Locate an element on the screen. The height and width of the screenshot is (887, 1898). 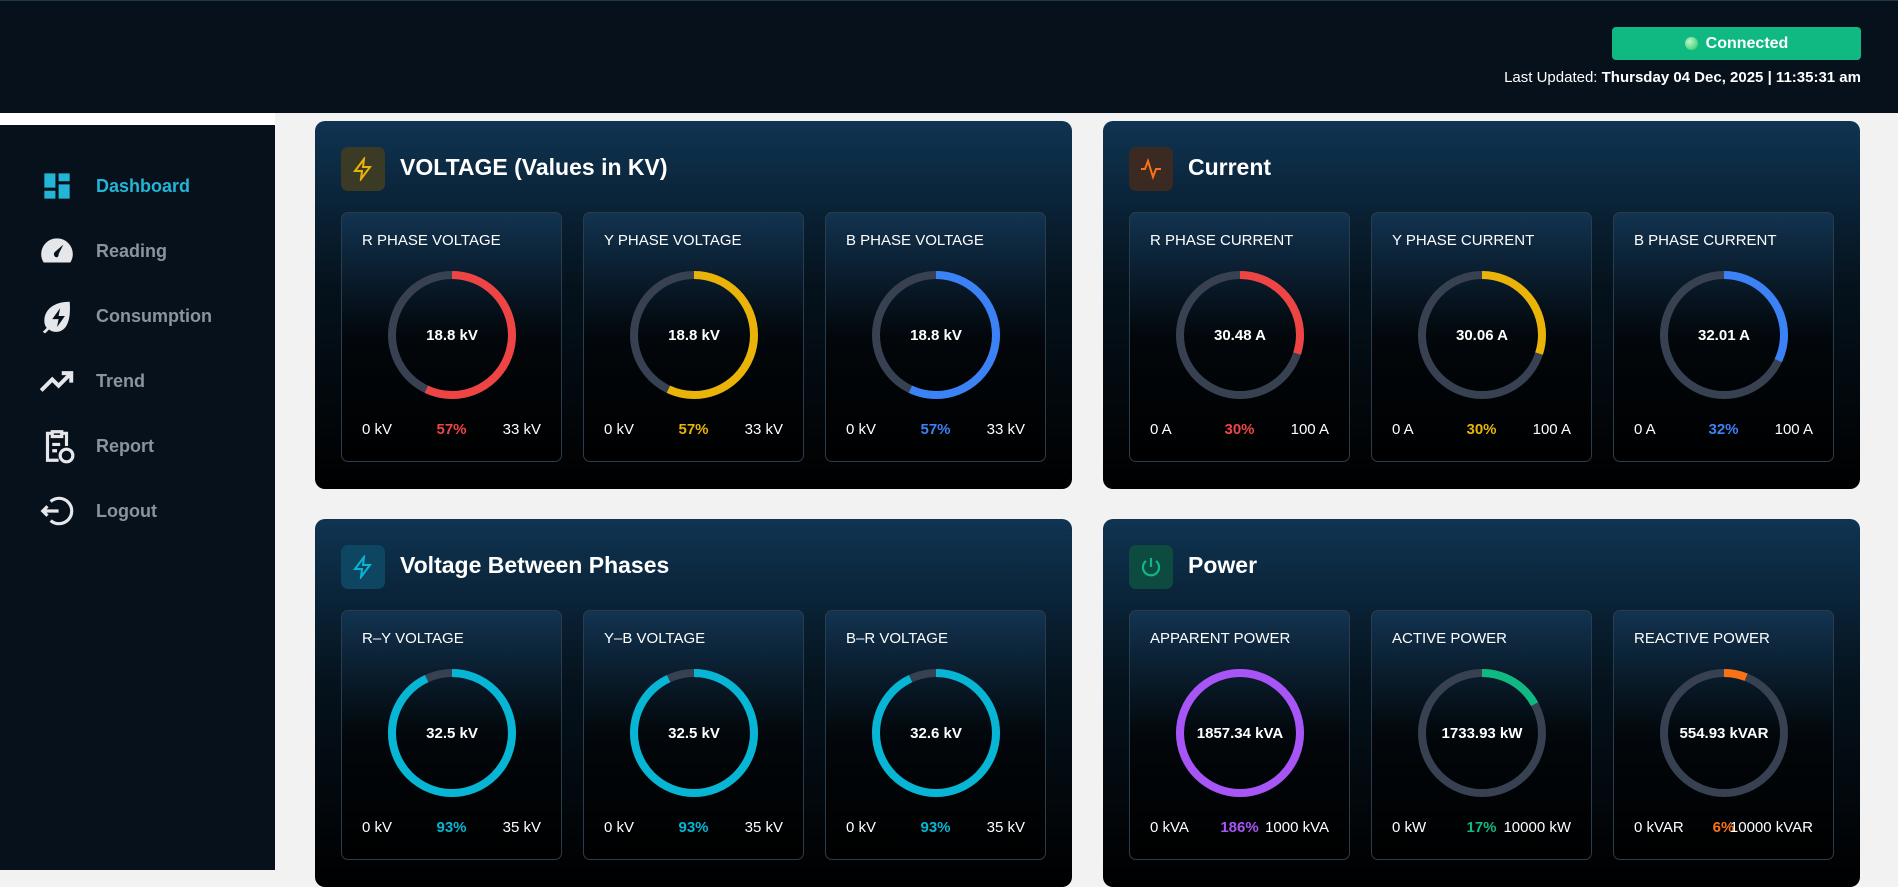
gauge-value: 1857.34 kVA is located at coordinates (1240, 733).